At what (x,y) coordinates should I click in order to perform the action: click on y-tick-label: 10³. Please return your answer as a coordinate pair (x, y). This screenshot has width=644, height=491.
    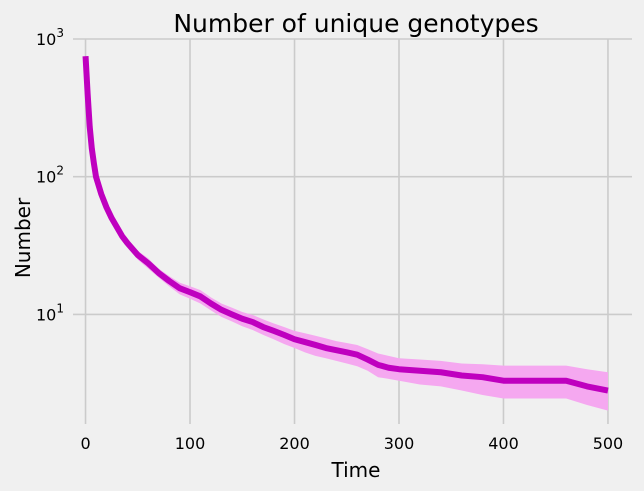
    Looking at the image, I should click on (50, 37).